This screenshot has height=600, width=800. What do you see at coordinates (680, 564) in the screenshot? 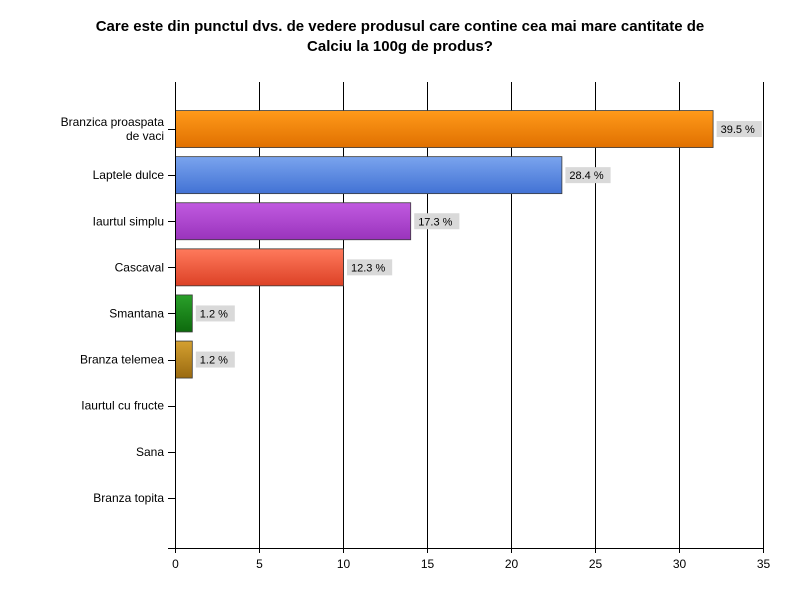
I see `x-tick-label-30: 30` at bounding box center [680, 564].